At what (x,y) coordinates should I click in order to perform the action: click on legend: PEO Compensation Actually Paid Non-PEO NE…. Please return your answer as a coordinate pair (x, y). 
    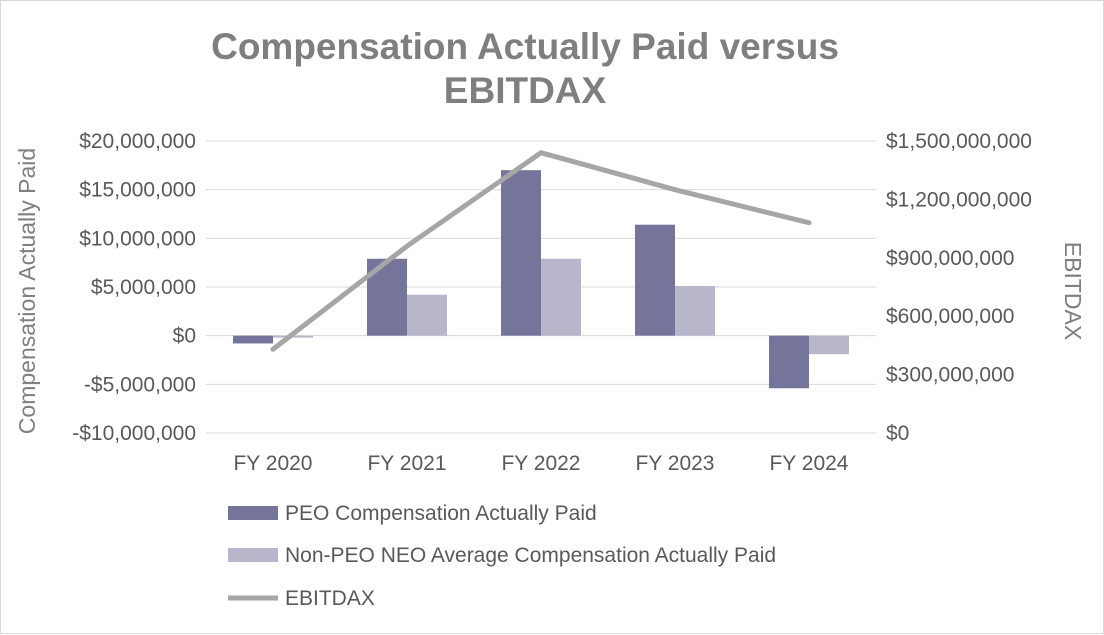
    Looking at the image, I should click on (502, 556).